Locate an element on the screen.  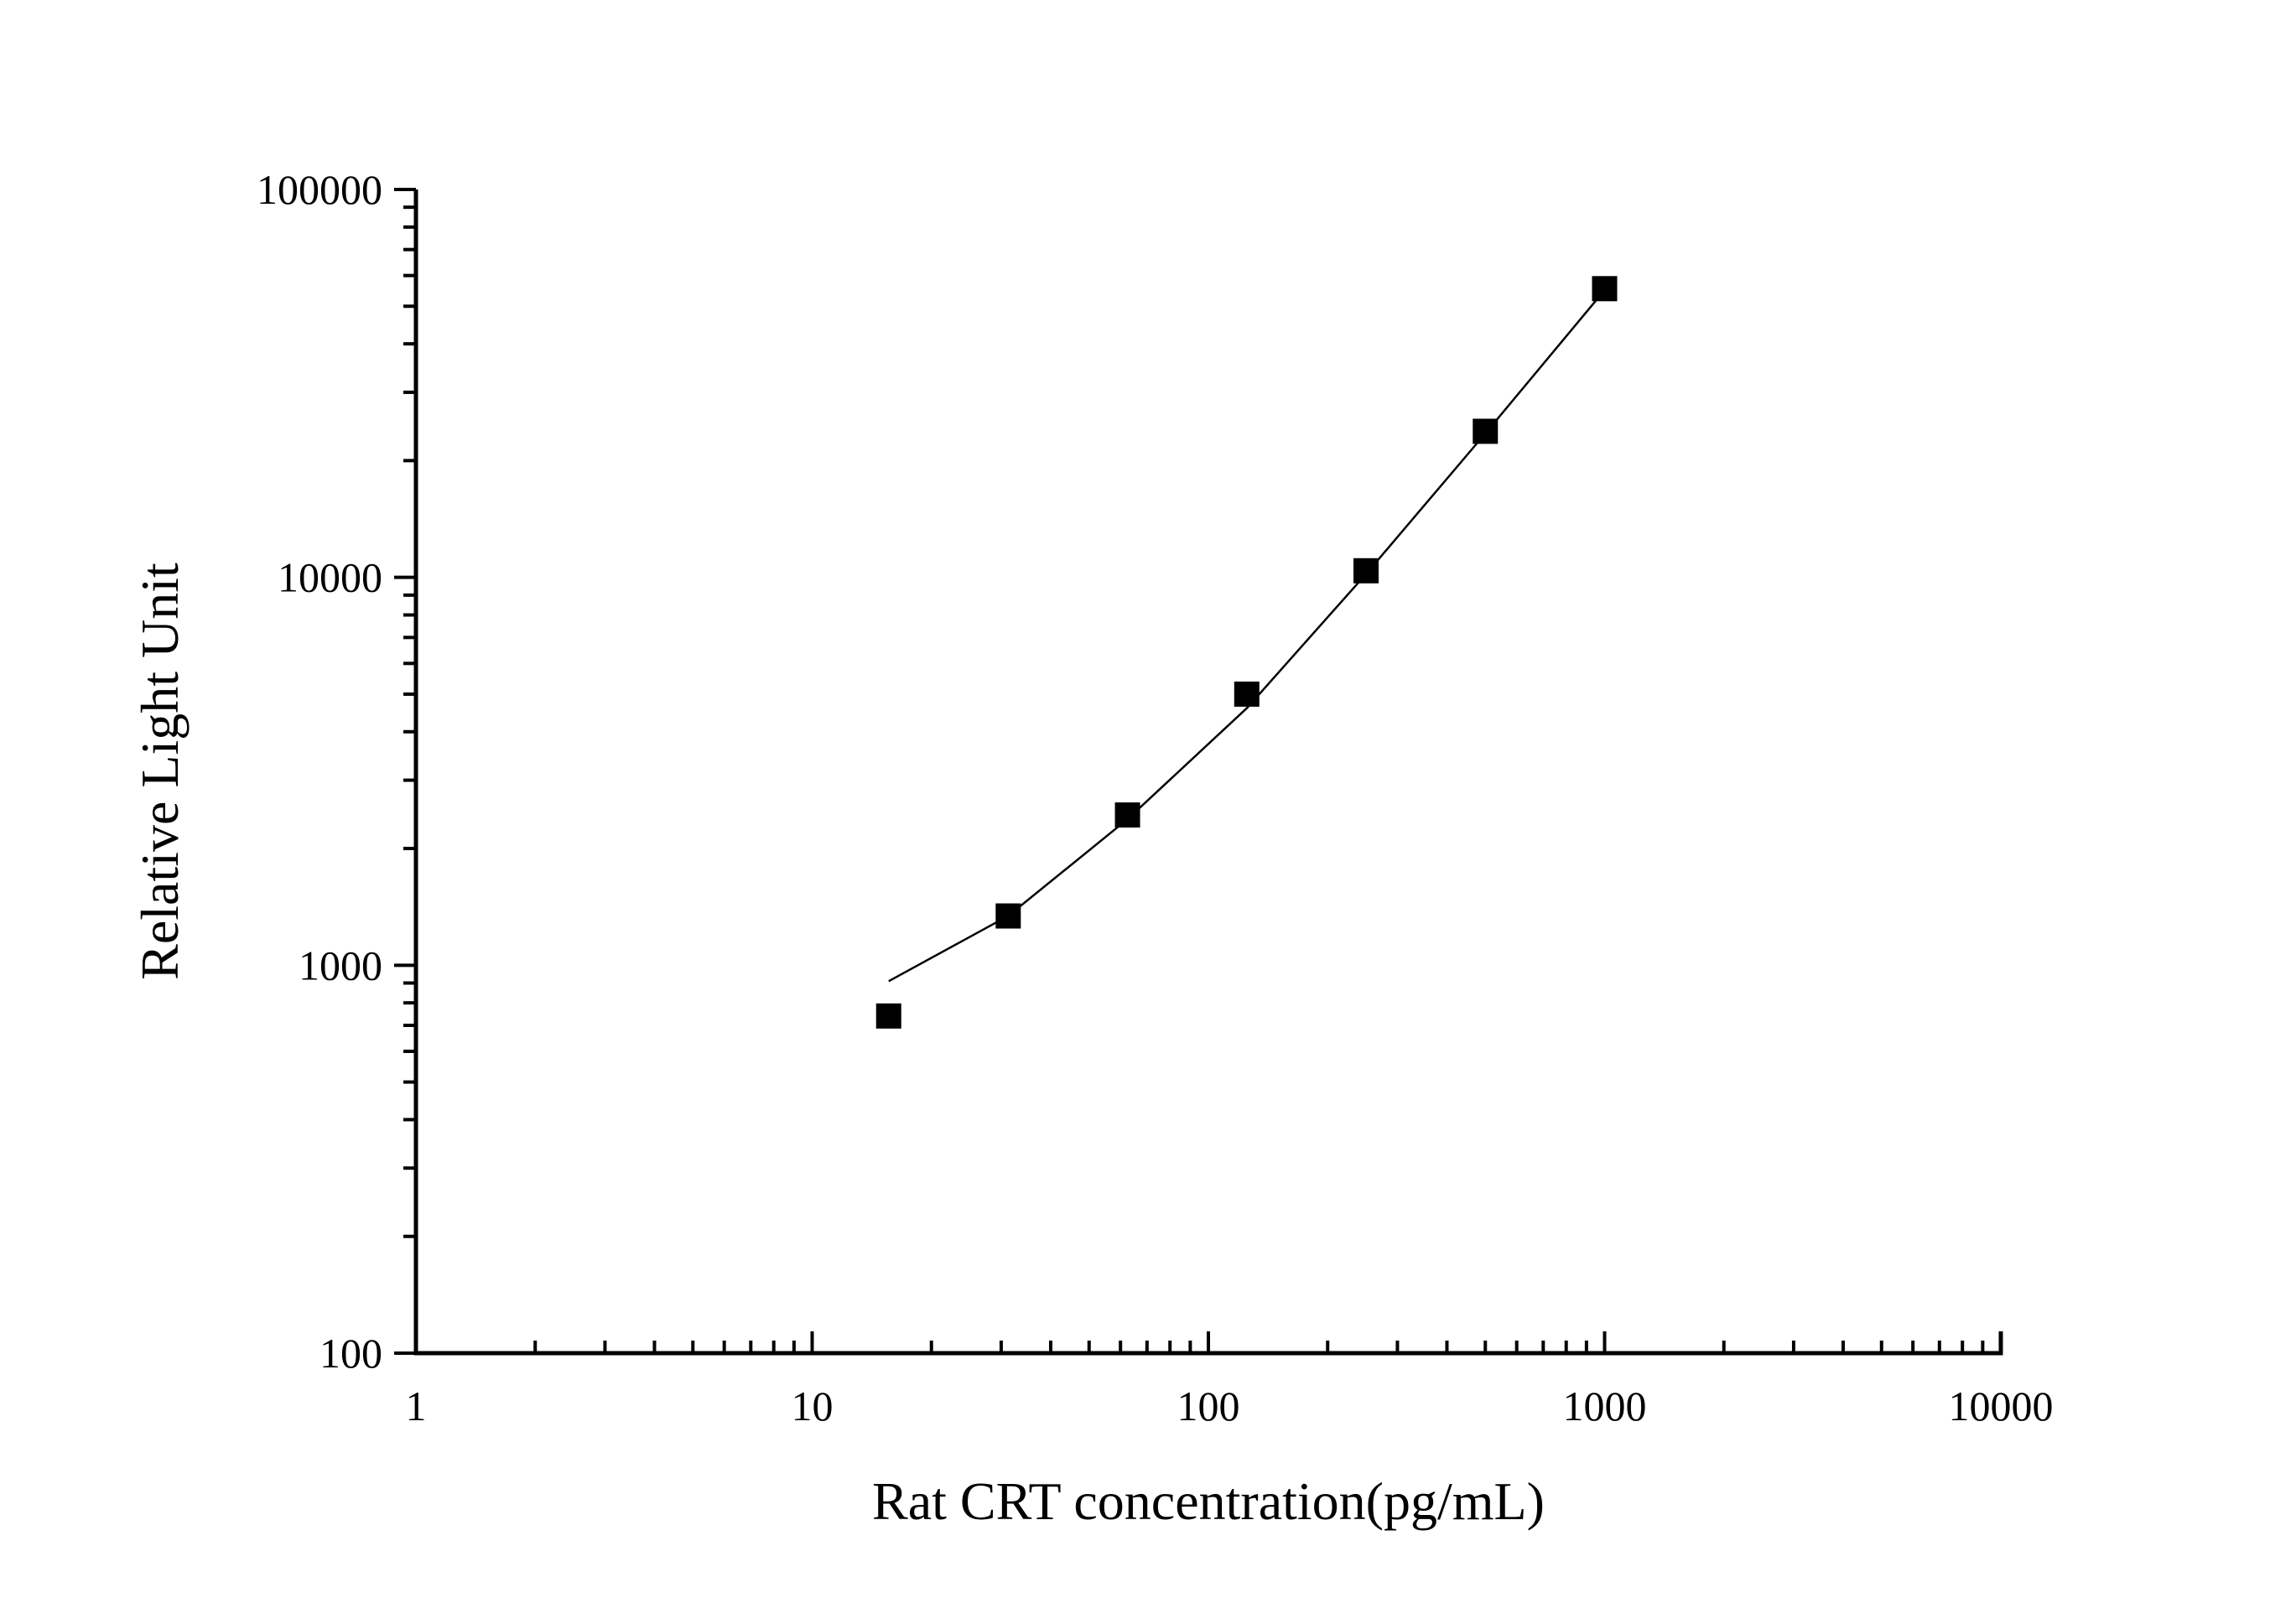
y-tick-labels: 100 1000 10000 100000 is located at coordinates (319, 771).